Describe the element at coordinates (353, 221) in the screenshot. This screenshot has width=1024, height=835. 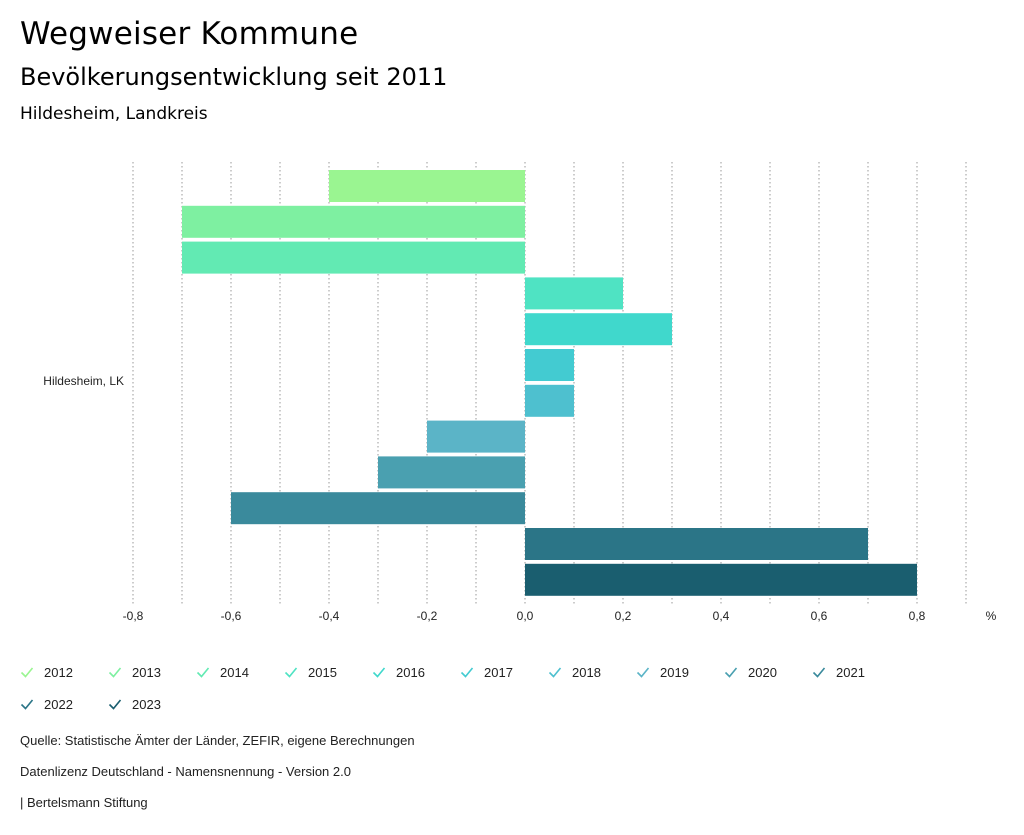
I see `bar-2013` at that location.